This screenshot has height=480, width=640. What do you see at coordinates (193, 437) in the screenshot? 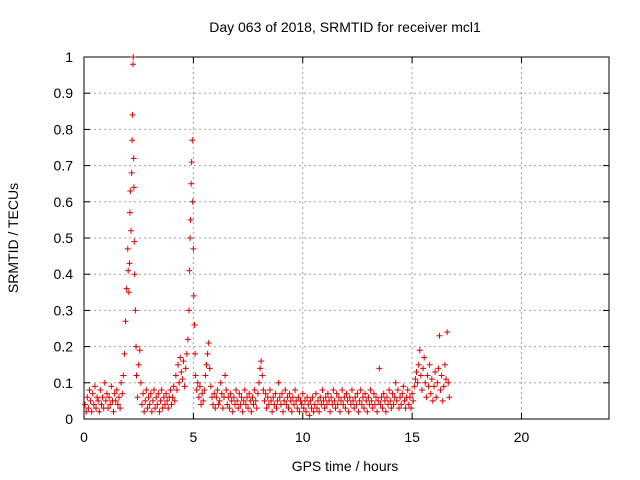
I see `x-tick-label: 5` at bounding box center [193, 437].